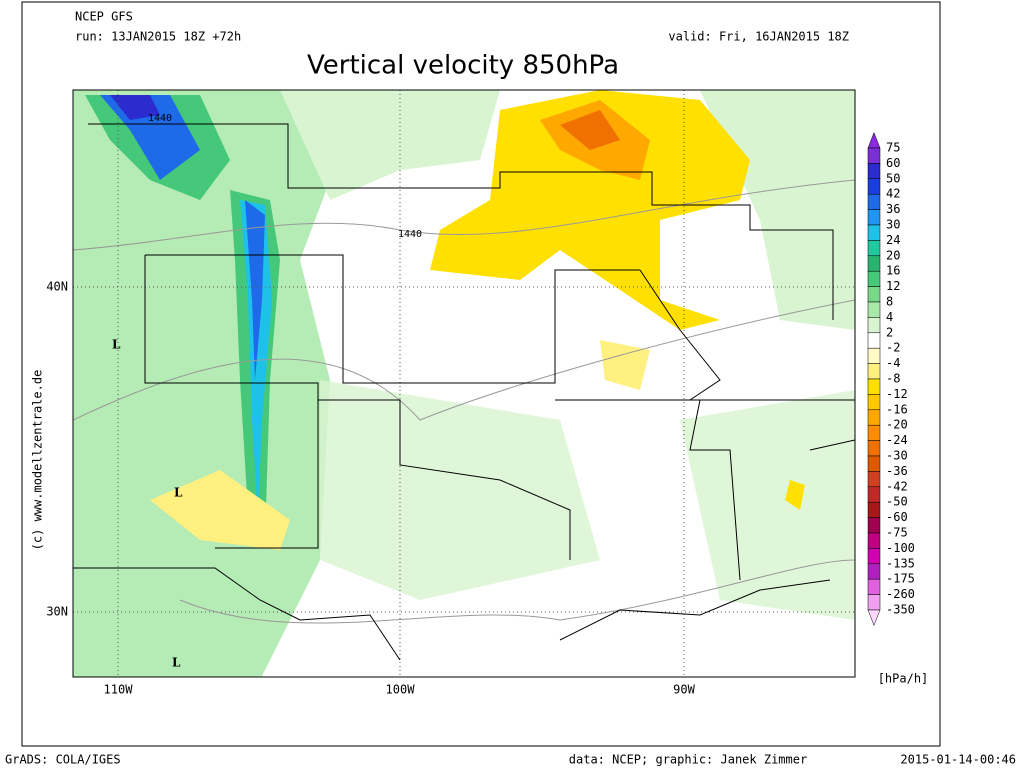  What do you see at coordinates (758, 37) in the screenshot?
I see `valid: valid: Fri, 16JAN2015 18Z` at bounding box center [758, 37].